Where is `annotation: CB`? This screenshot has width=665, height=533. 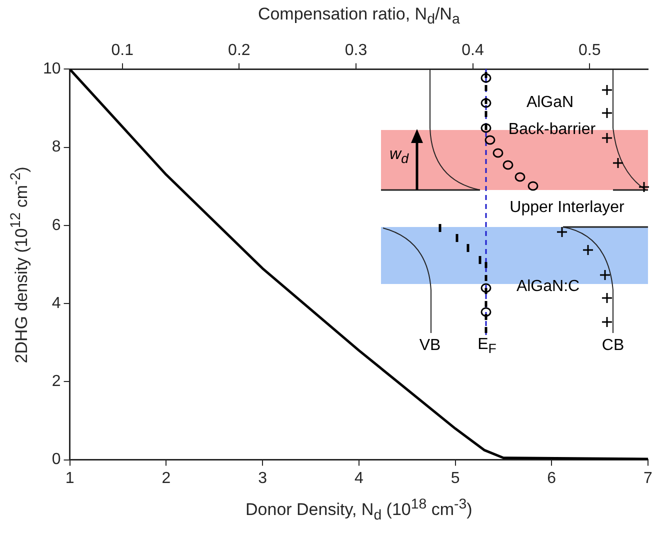 annotation: CB is located at coordinates (613, 346).